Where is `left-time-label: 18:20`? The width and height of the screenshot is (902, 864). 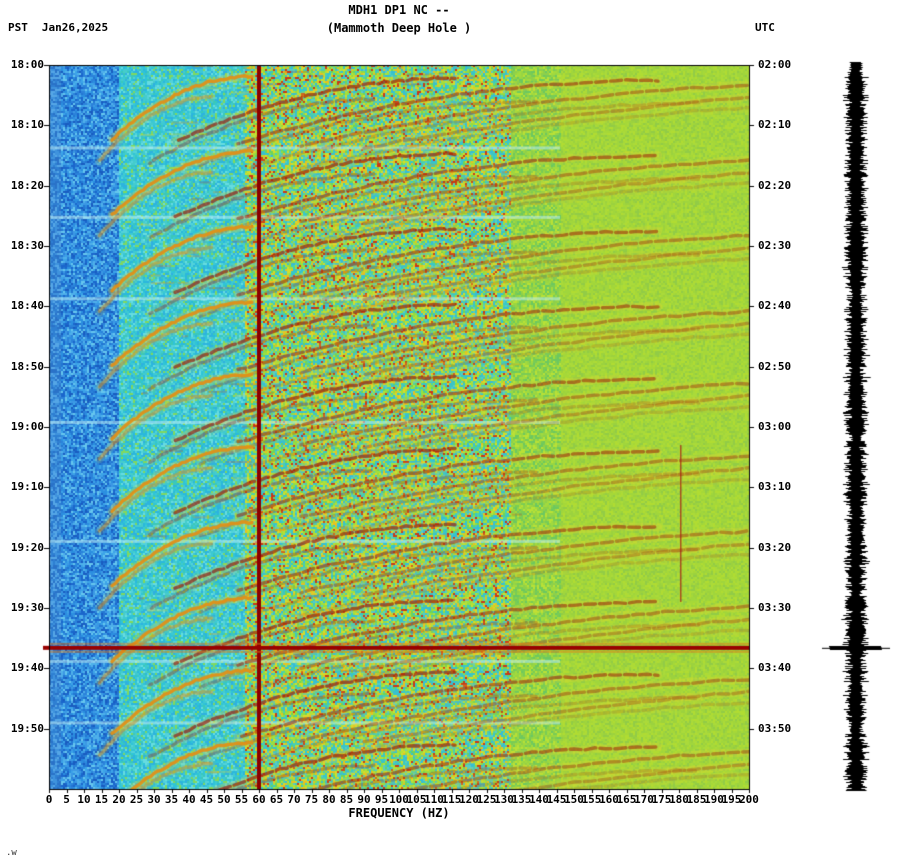
left-time-label: 18:20 is located at coordinates (27, 185).